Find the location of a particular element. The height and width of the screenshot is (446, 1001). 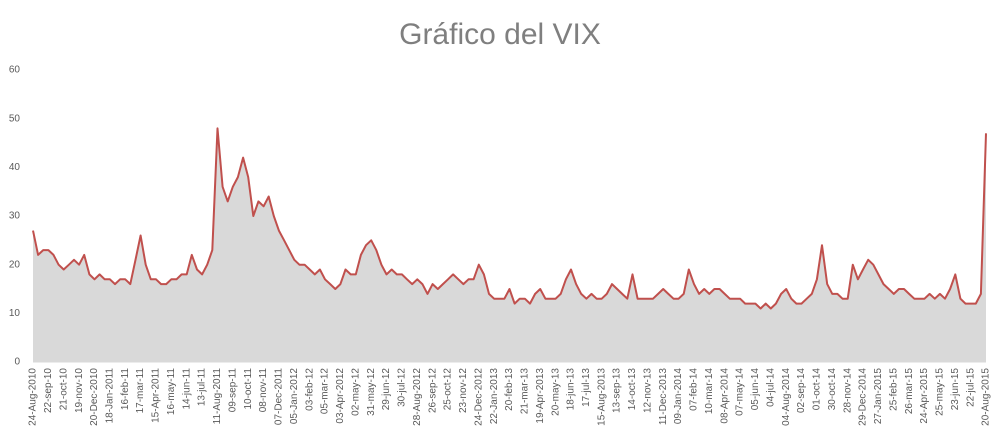

y-tick-label: 60 is located at coordinates (15, 70).